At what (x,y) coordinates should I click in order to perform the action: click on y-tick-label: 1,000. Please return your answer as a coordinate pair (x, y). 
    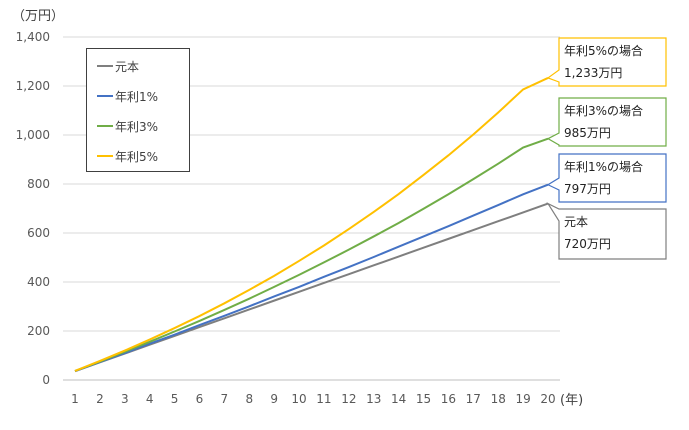
    Looking at the image, I should click on (33, 135).